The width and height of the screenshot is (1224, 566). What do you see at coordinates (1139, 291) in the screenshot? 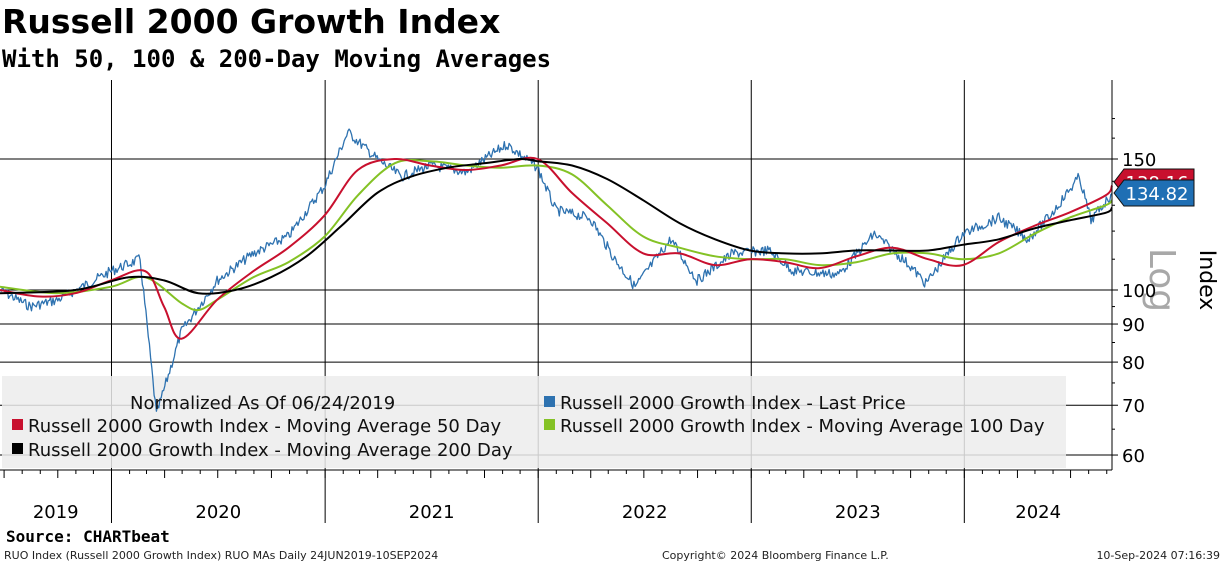
I see `y-tick-label-100: 100` at bounding box center [1139, 291].